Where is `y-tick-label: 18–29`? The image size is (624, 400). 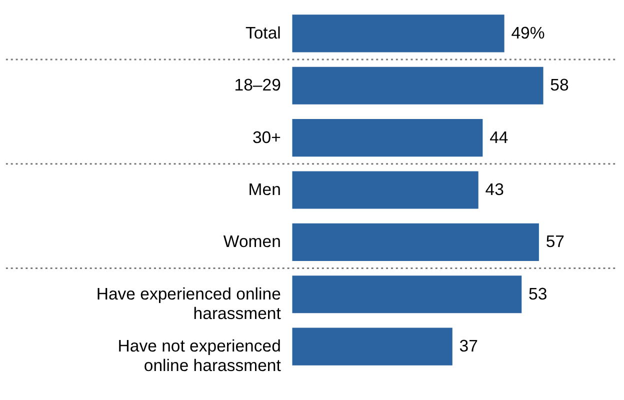 y-tick-label: 18–29 is located at coordinates (257, 85).